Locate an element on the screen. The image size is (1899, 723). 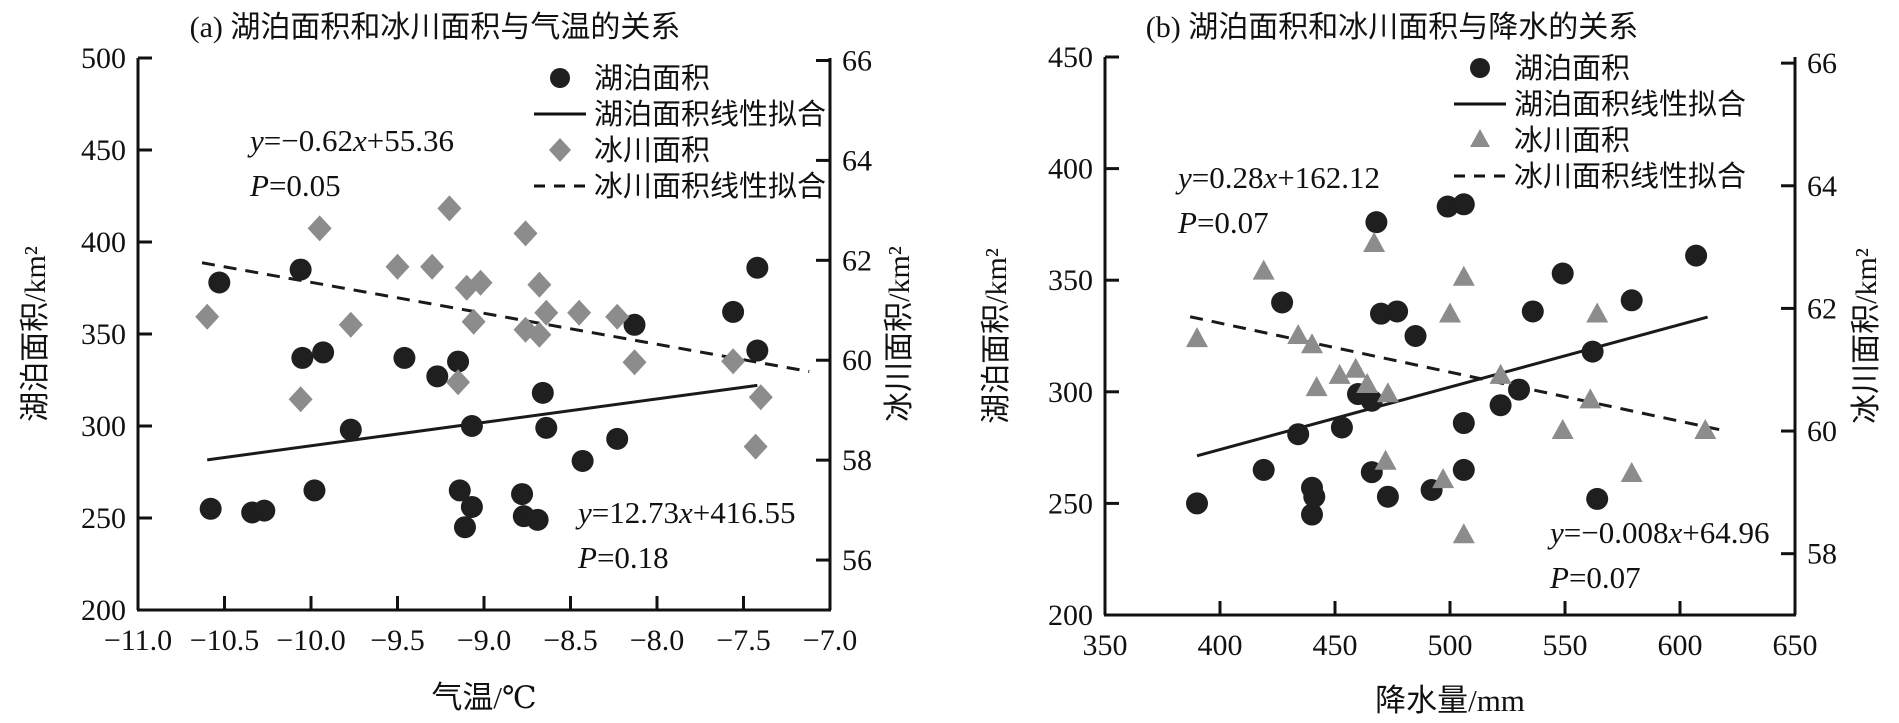
left-y-tick-label: 250 is located at coordinates (103, 518).